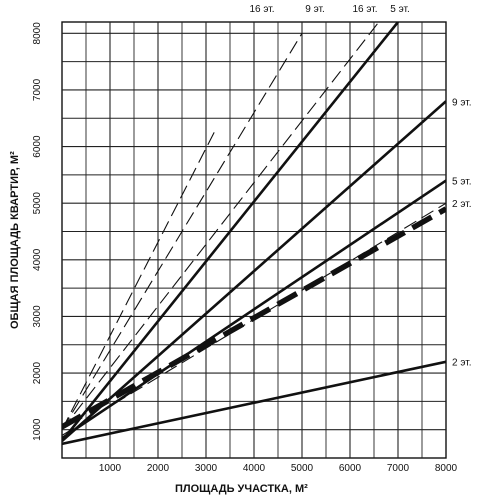  Describe the element at coordinates (399, 9) in the screenshot. I see `series-label-top: 5 эт.` at that location.